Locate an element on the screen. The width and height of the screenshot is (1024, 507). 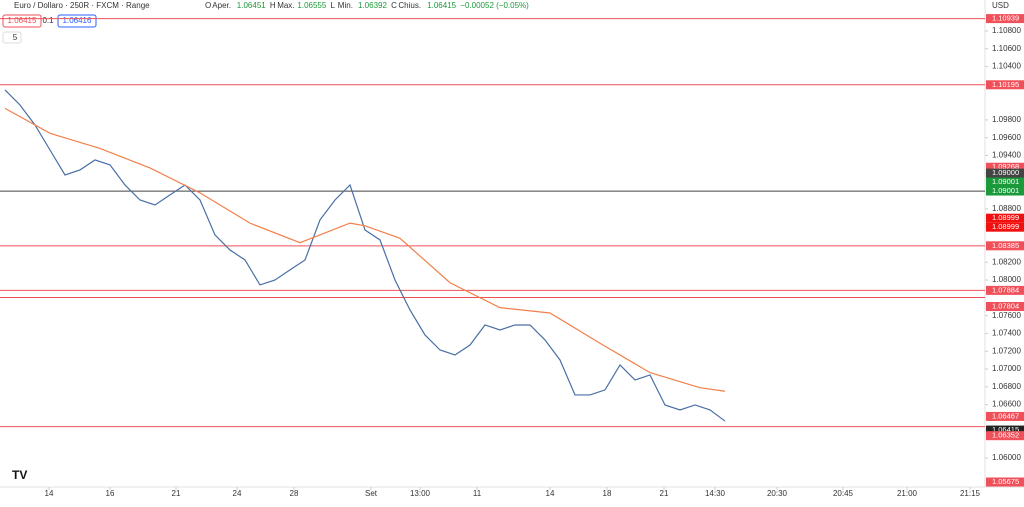
x-tick-label: 11 is located at coordinates (477, 493).